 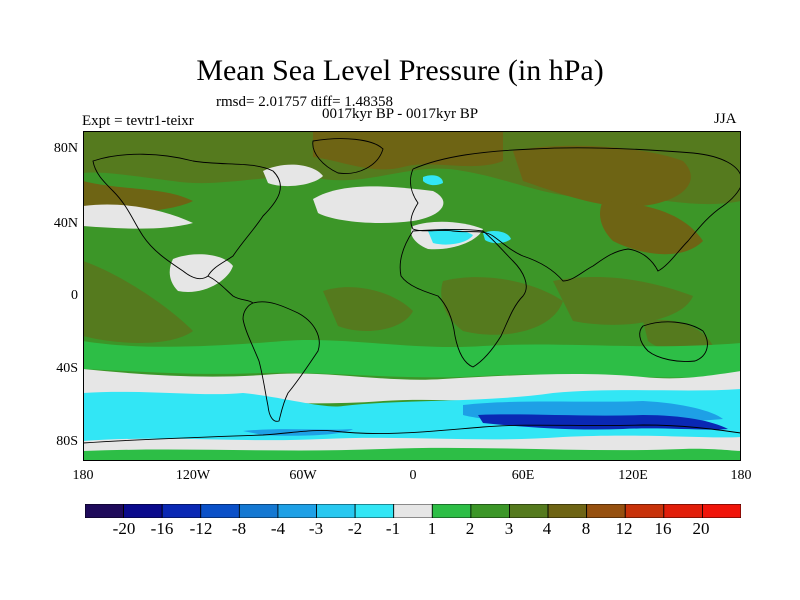 What do you see at coordinates (433, 180) in the screenshot?
I see `cyan-patch-scandinavia` at bounding box center [433, 180].